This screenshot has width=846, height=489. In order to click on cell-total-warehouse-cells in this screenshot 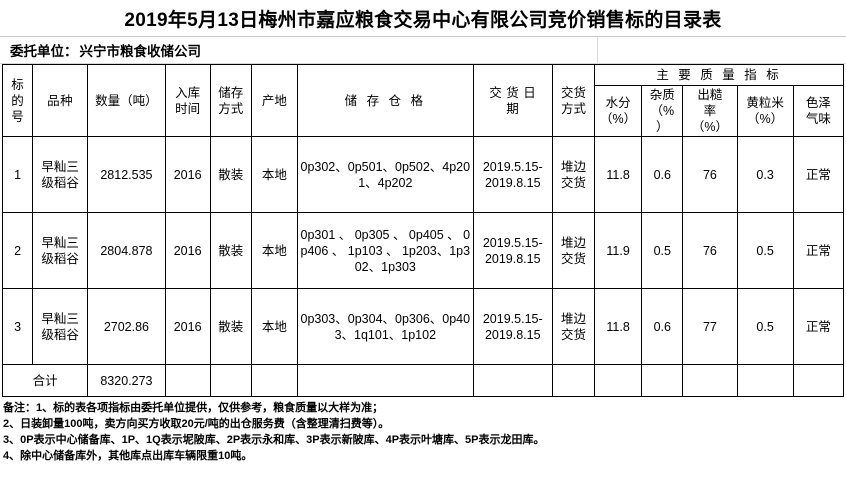, I will do `click(385, 380)`.